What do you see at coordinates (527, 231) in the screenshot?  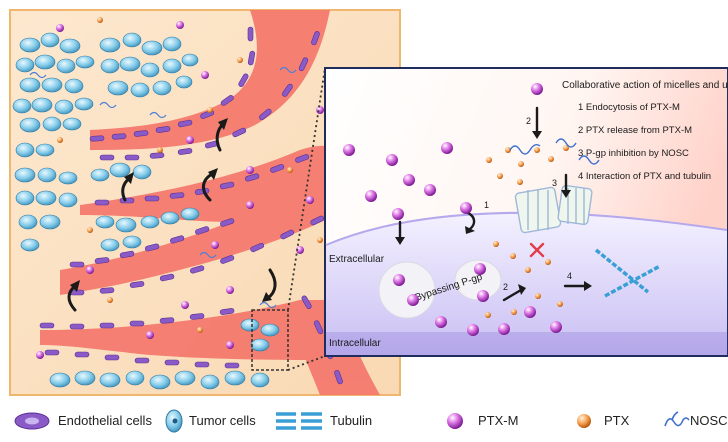 I see `ptx-particles-inset` at bounding box center [527, 231].